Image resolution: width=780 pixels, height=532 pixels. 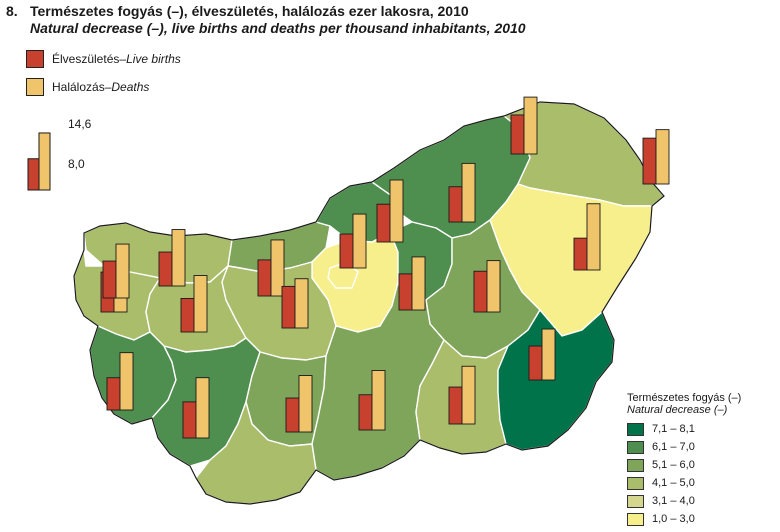 What do you see at coordinates (200, 304) in the screenshot?
I see `death-bar-vas` at bounding box center [200, 304].